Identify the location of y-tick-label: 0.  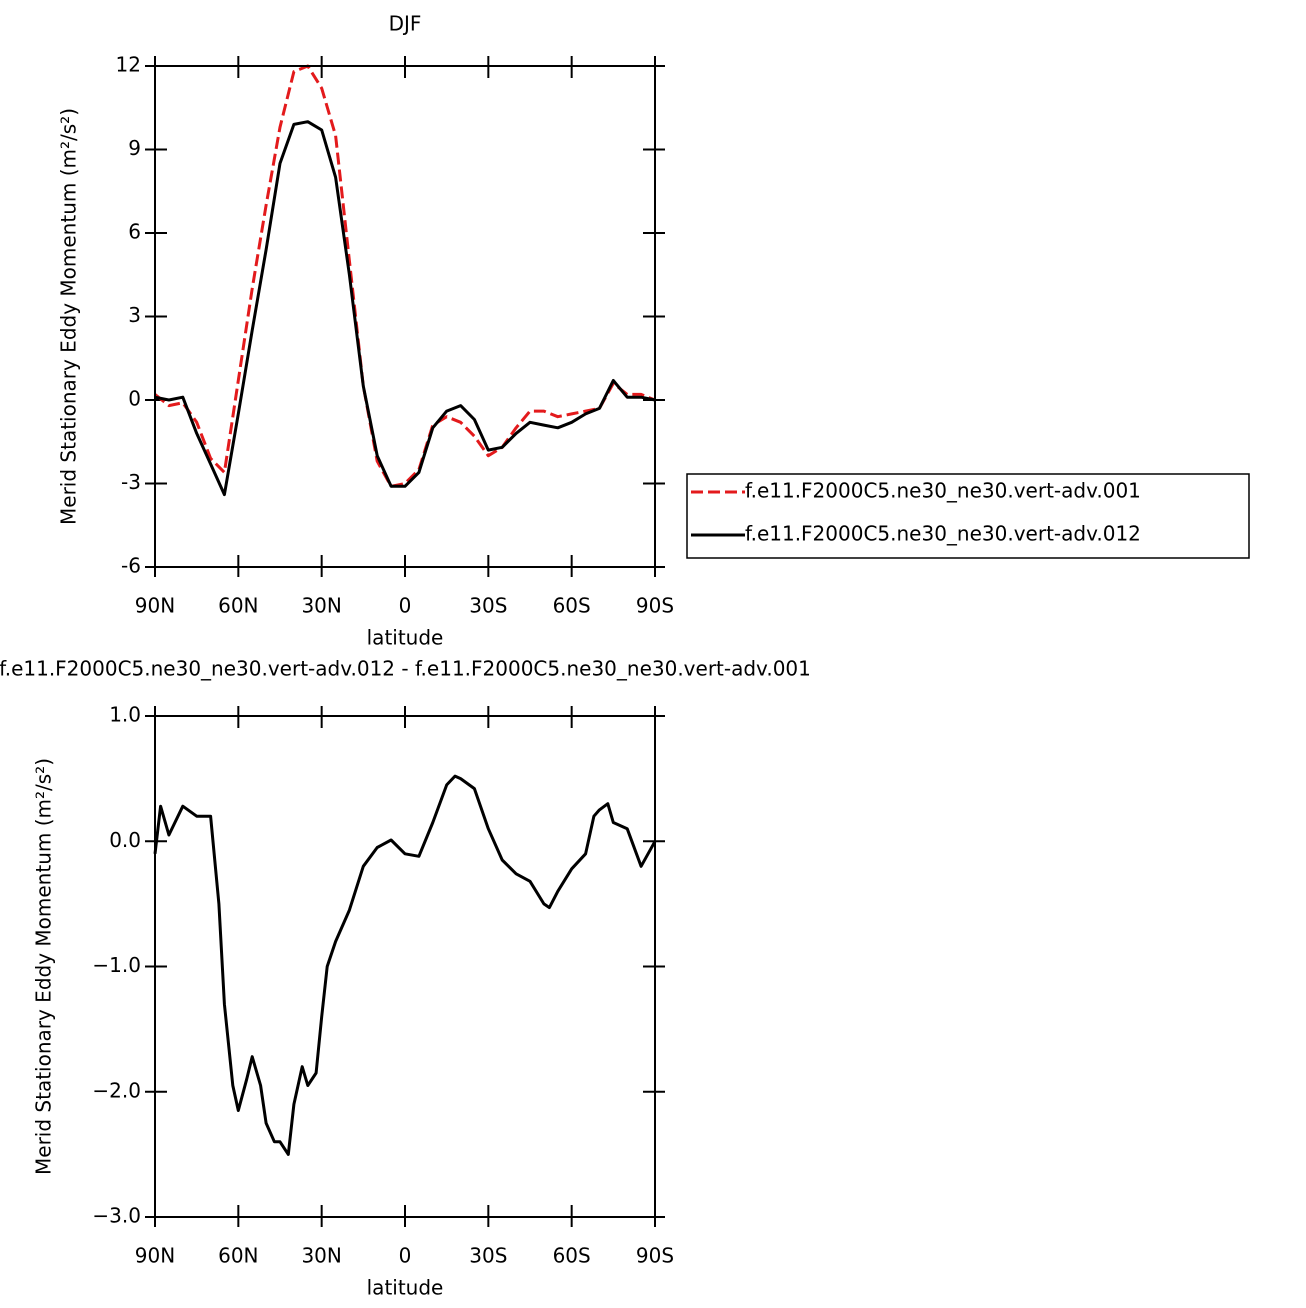
(134, 399).